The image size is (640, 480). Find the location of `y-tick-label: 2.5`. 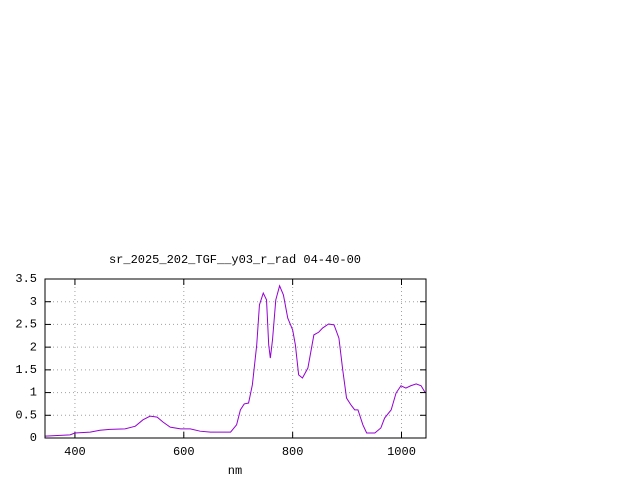

y-tick-label: 2.5 is located at coordinates (26, 325).